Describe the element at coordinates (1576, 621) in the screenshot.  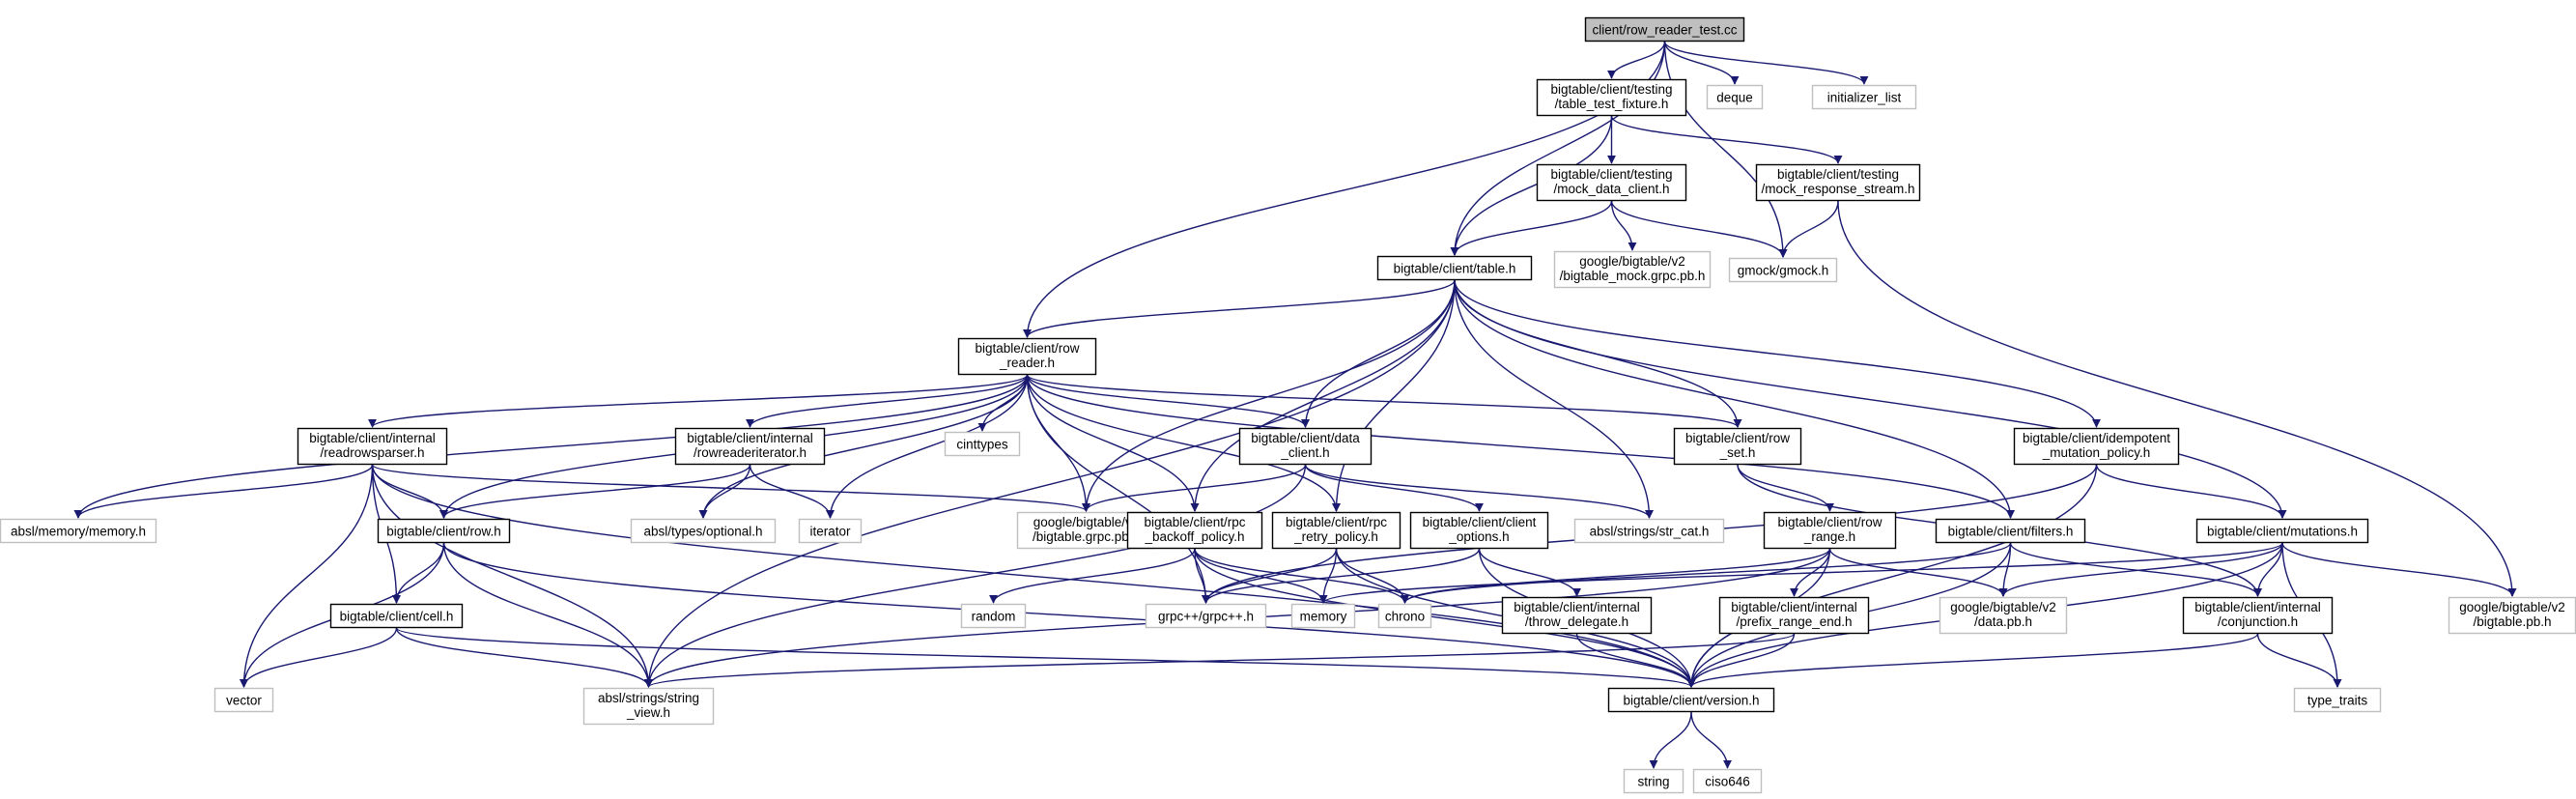
I see `node-label: /throw_delegate.h` at that location.